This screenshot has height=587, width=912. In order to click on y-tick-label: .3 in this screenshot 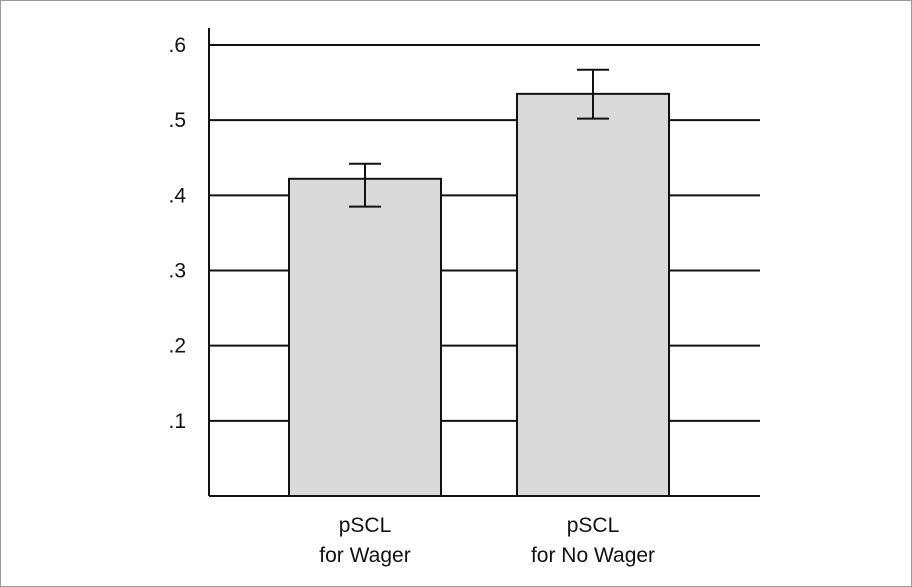, I will do `click(177, 271)`.